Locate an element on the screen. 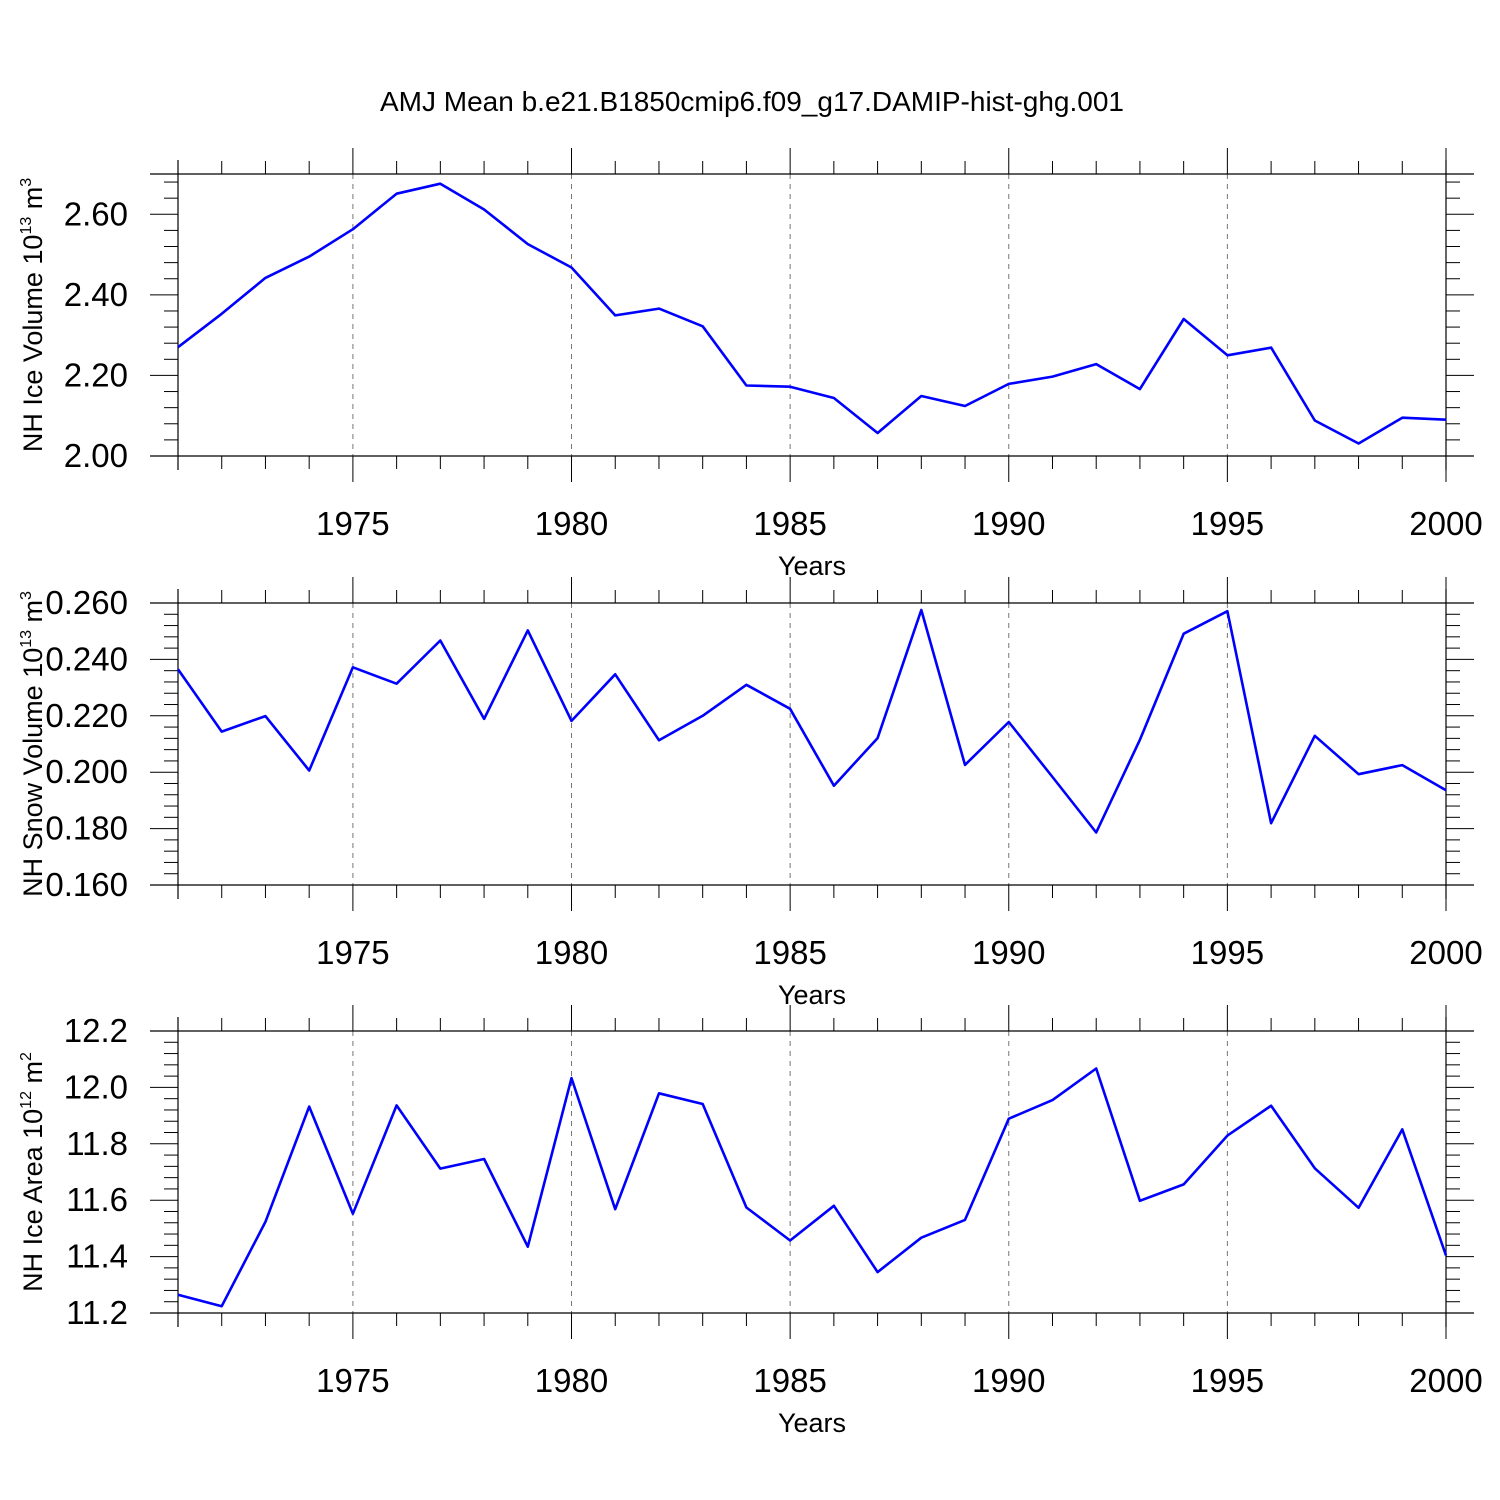 Image resolution: width=1500 pixels, height=1500 pixels. x-axis-label: Years is located at coordinates (812, 1423).